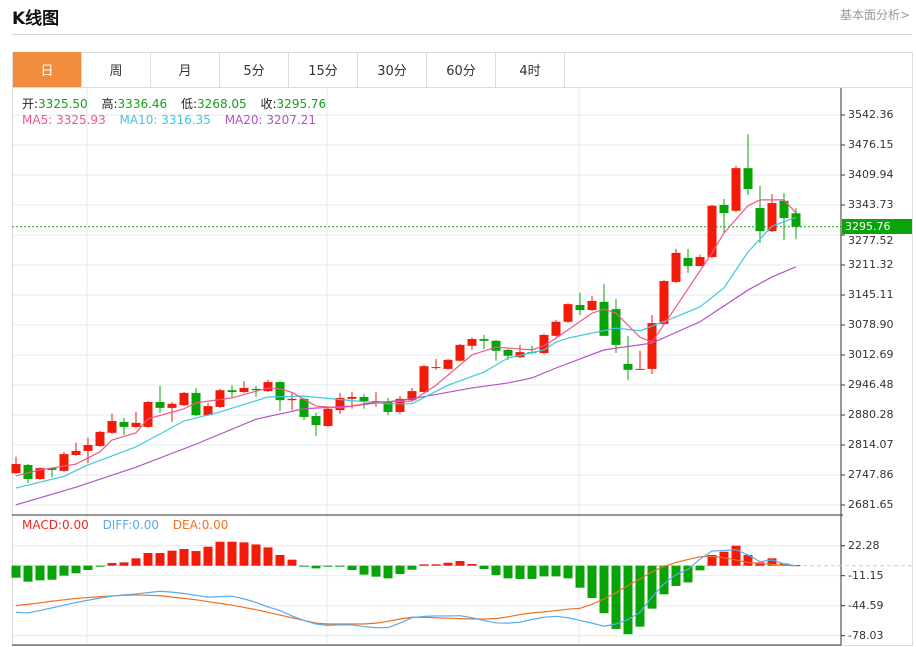  Describe the element at coordinates (301, 104) in the screenshot. I see `close-value: 3295.76` at that location.